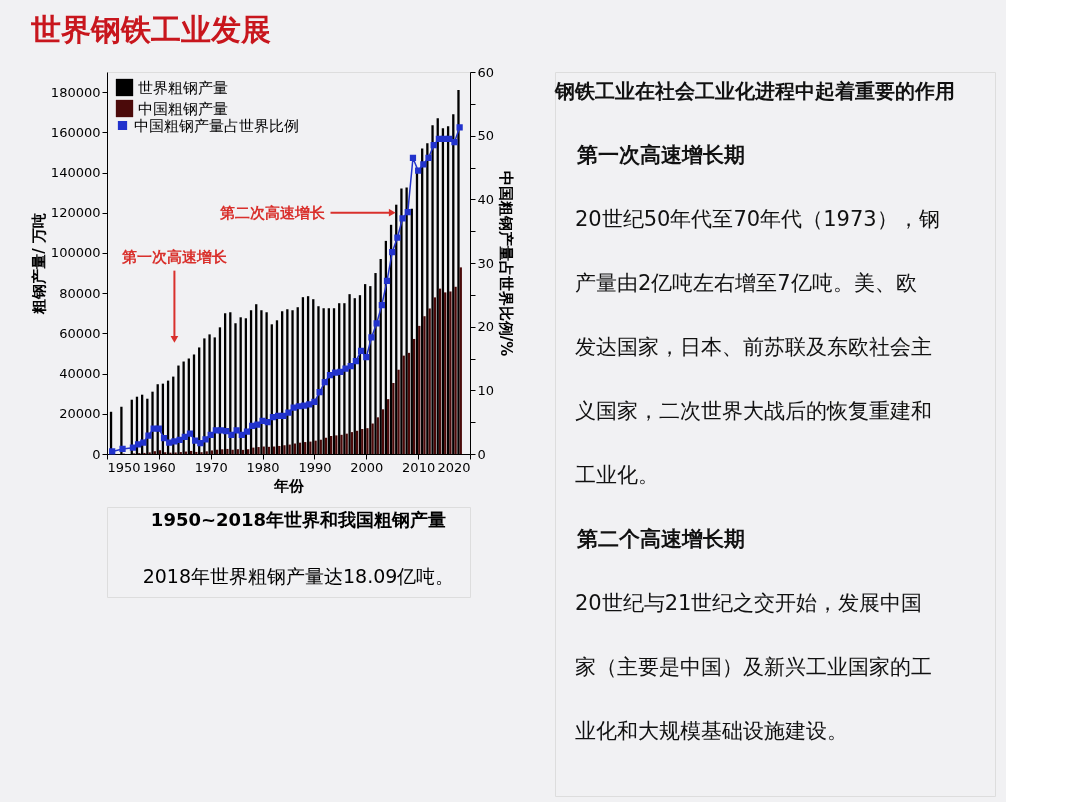 This screenshot has height=806, width=1080. Describe the element at coordinates (38, 264) in the screenshot. I see `y-axis-title: 粗钢产量/ 万吨` at that location.